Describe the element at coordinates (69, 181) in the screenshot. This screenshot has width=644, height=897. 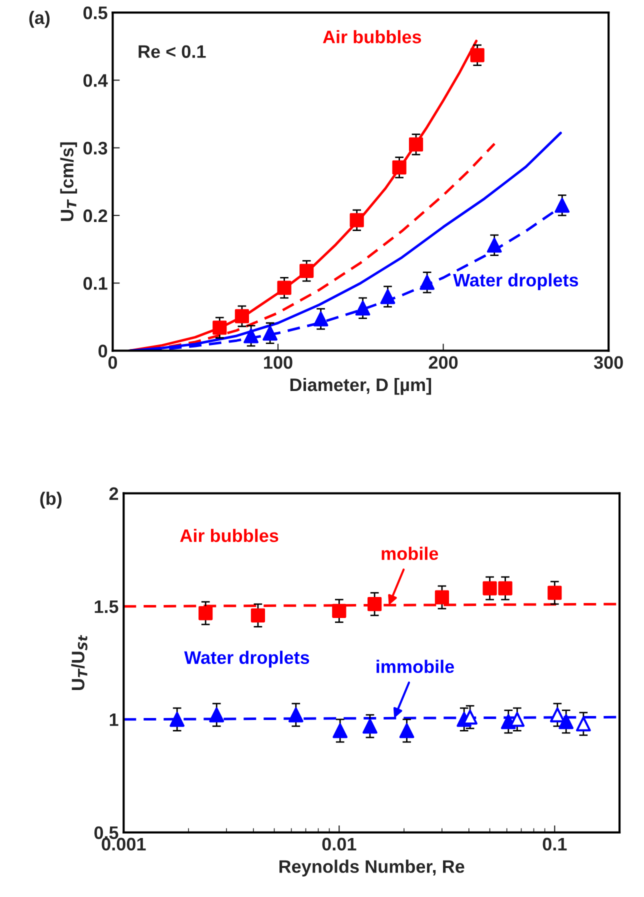
I see `y-axis-title: U$_{T}$ [cm/s]` at that location.